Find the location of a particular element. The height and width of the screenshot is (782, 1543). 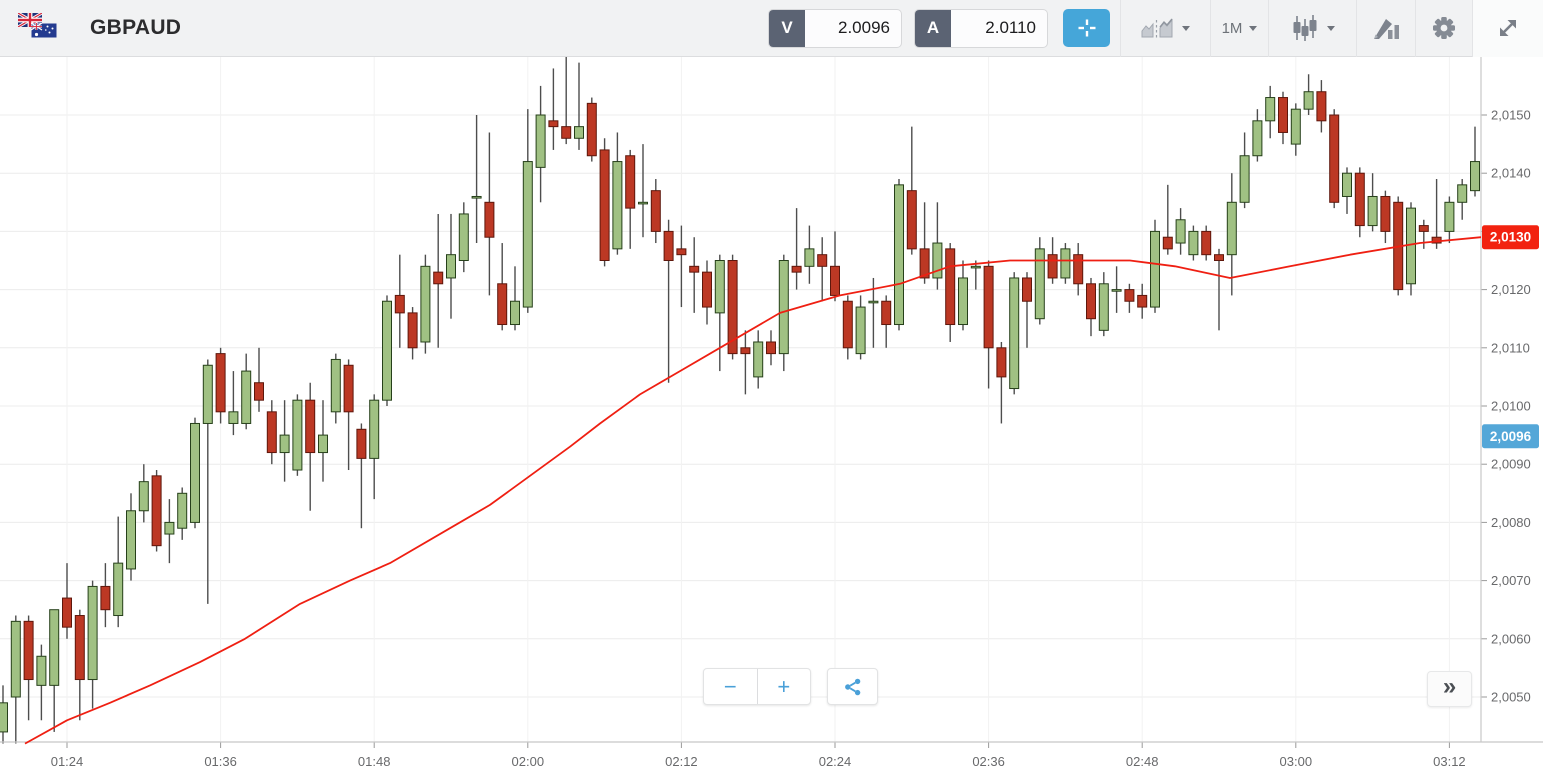

x-axis-label: 01:24 is located at coordinates (67, 761).